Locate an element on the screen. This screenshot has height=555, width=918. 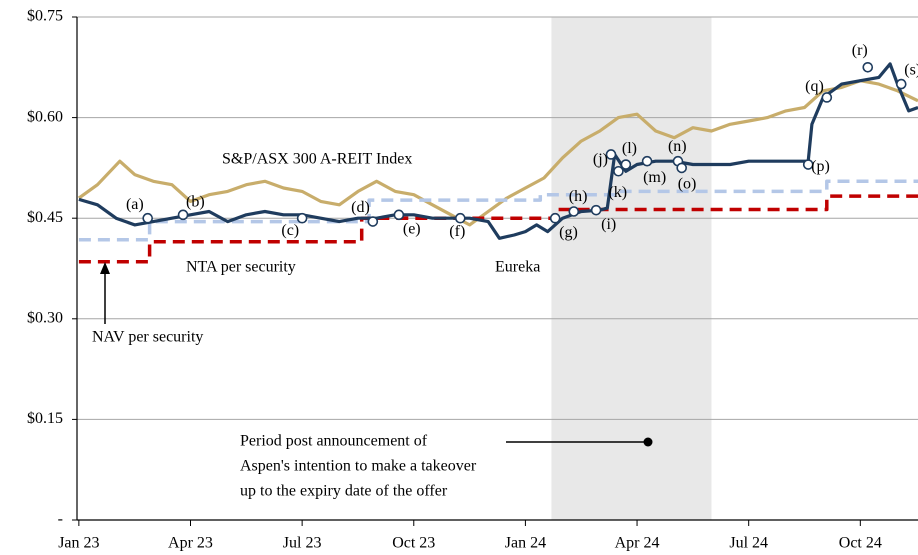
x-tick-label: Jul 24 is located at coordinates (748, 543).